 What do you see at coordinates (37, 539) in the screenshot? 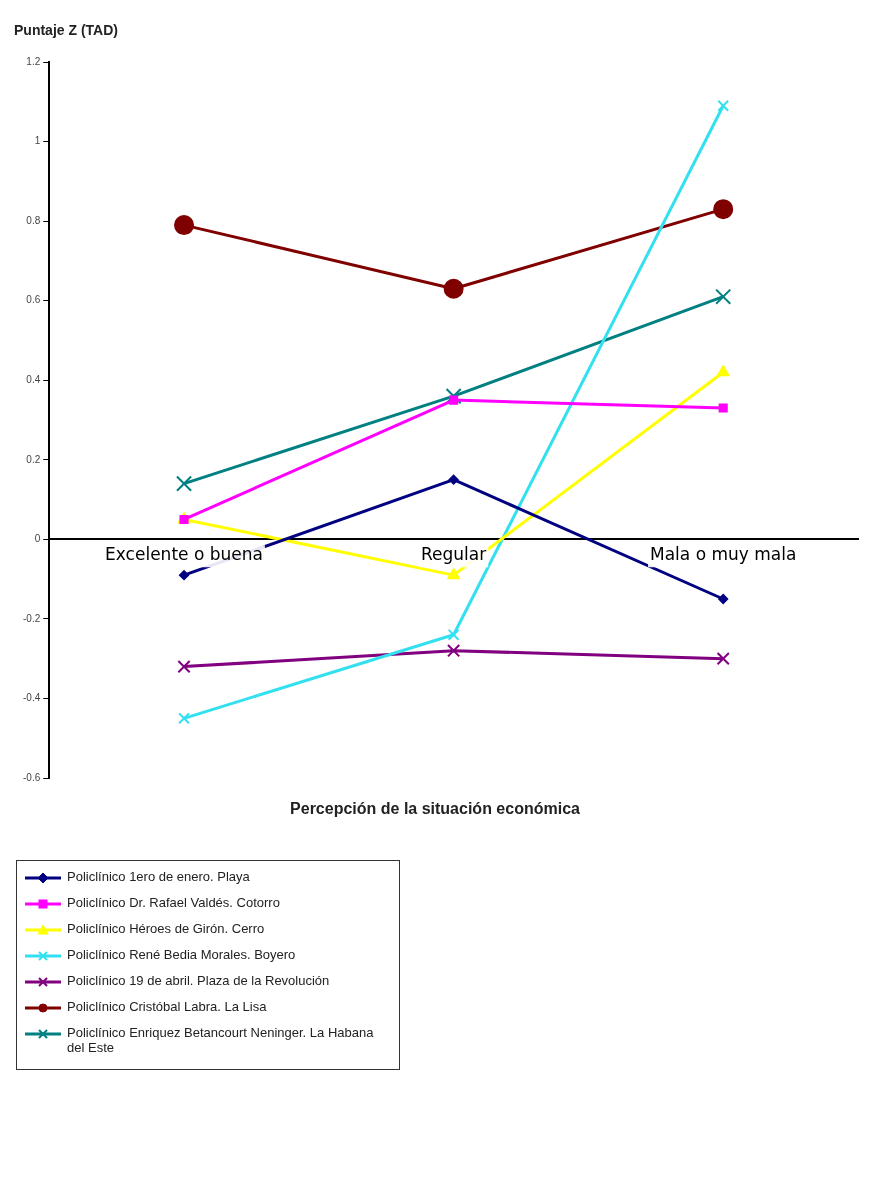
I see `y-tick-label: 0` at bounding box center [37, 539].